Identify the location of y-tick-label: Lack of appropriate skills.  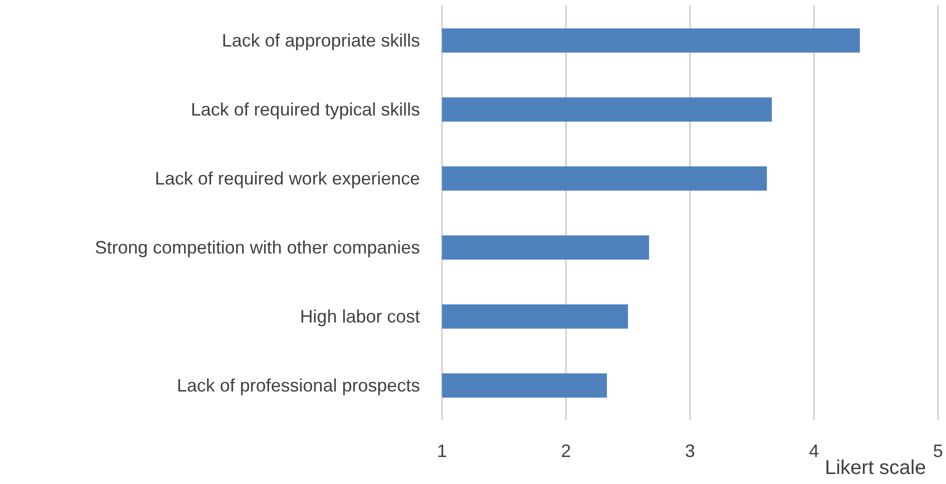
(321, 40).